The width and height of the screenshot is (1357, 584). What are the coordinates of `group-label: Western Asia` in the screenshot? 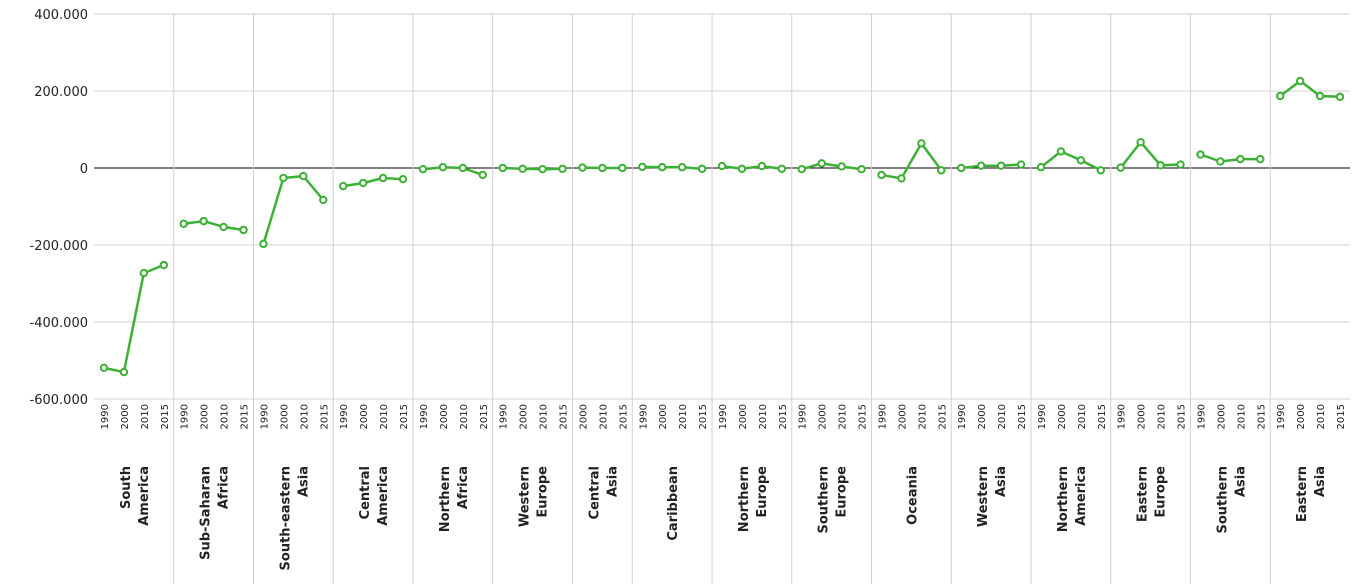 It's located at (992, 496).